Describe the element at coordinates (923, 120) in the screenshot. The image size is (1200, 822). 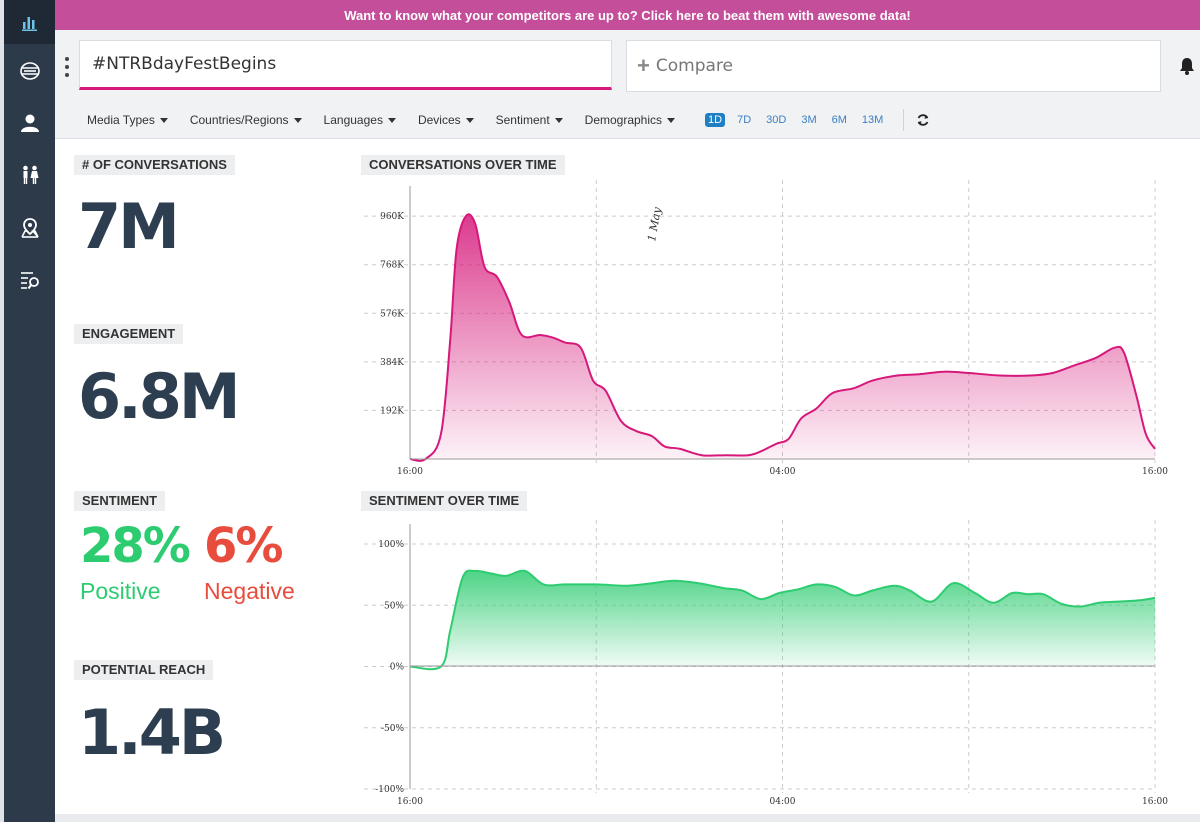
I see `refresh-icon` at that location.